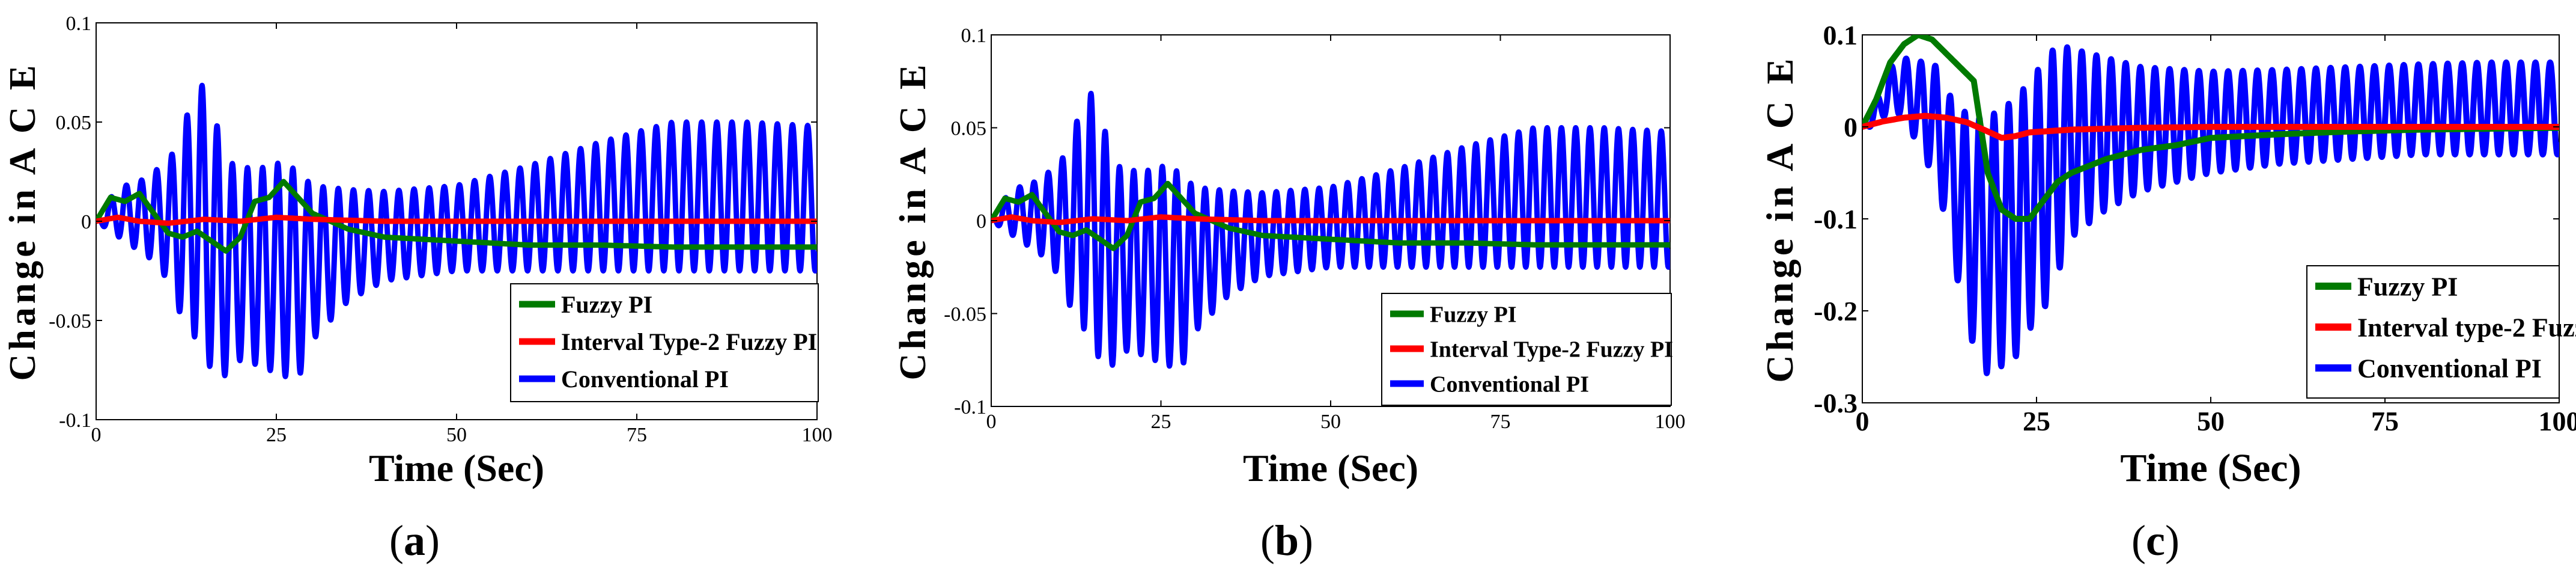  Describe the element at coordinates (1267, 541) in the screenshot. I see `caption-b-open: (` at that location.